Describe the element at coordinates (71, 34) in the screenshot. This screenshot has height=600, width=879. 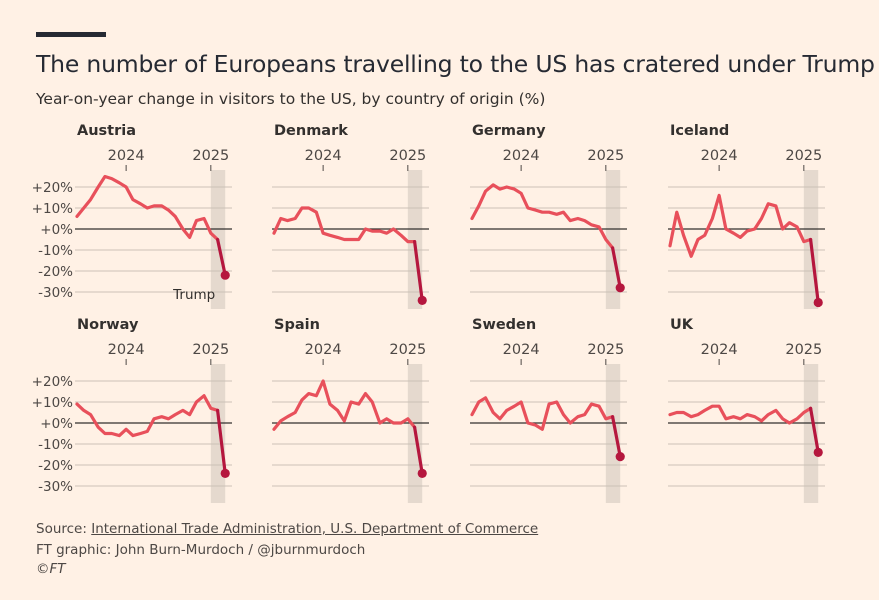
I see `title-accent-bar` at that location.